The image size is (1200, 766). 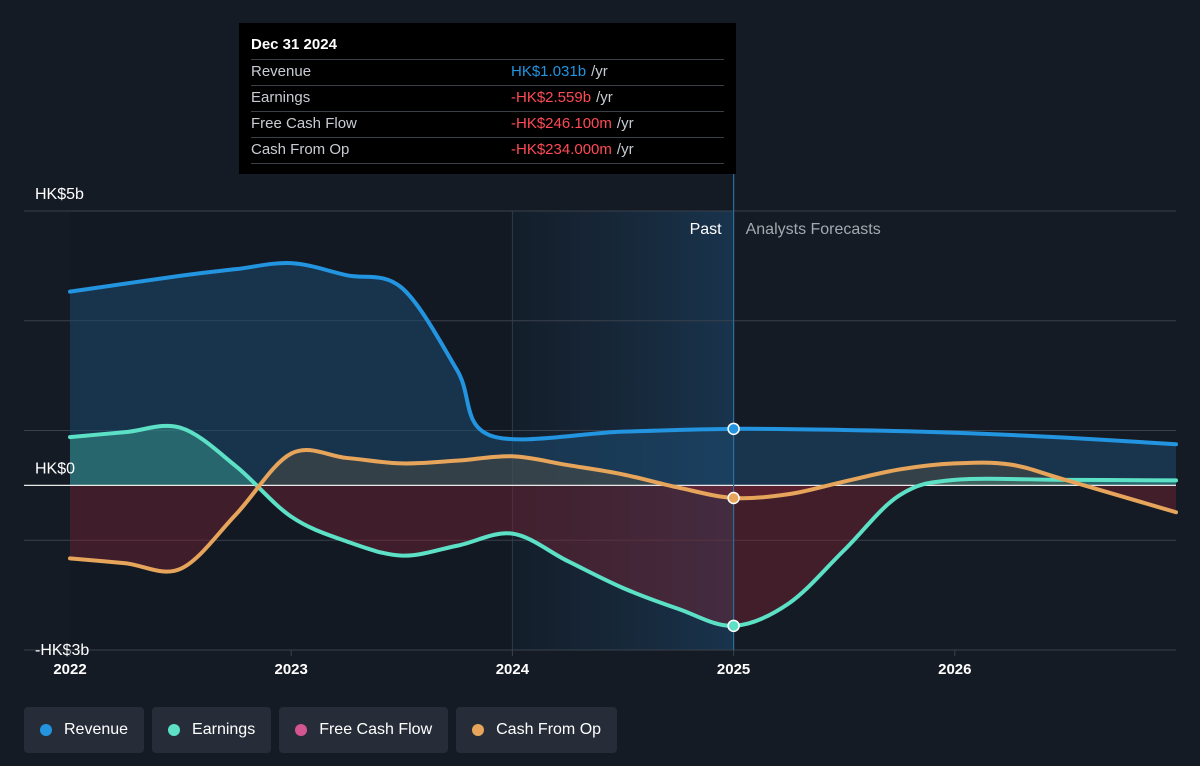 I want to click on tooltip-label: Free Cash Flow, so click(x=304, y=123).